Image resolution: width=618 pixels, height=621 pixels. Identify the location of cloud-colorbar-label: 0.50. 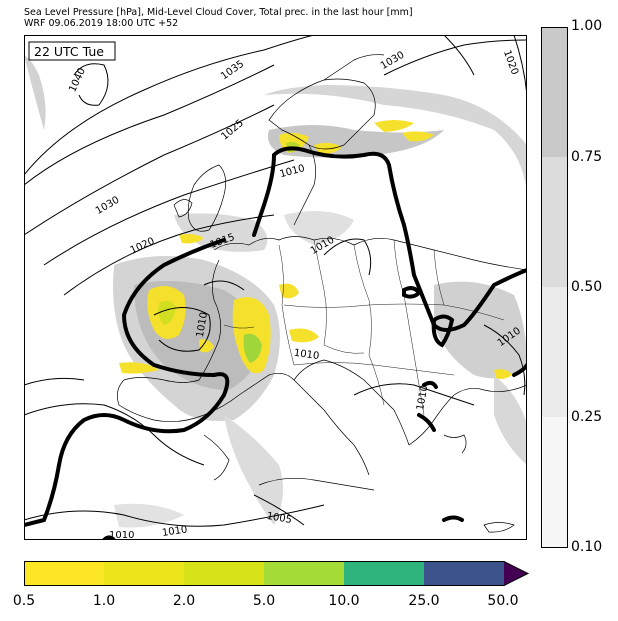
(587, 287).